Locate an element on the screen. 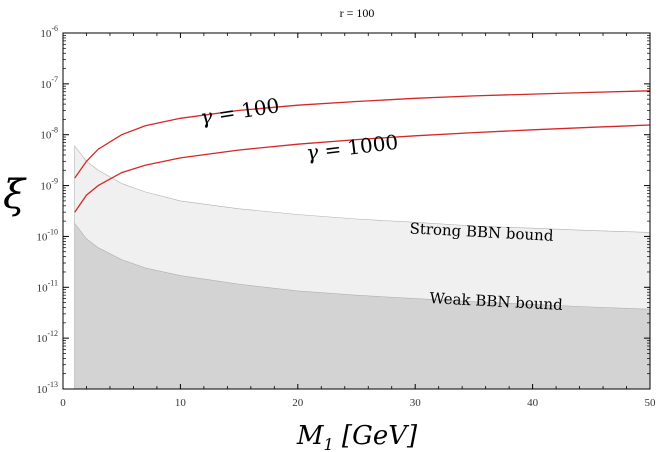  x-tick-label: 40 is located at coordinates (533, 403).